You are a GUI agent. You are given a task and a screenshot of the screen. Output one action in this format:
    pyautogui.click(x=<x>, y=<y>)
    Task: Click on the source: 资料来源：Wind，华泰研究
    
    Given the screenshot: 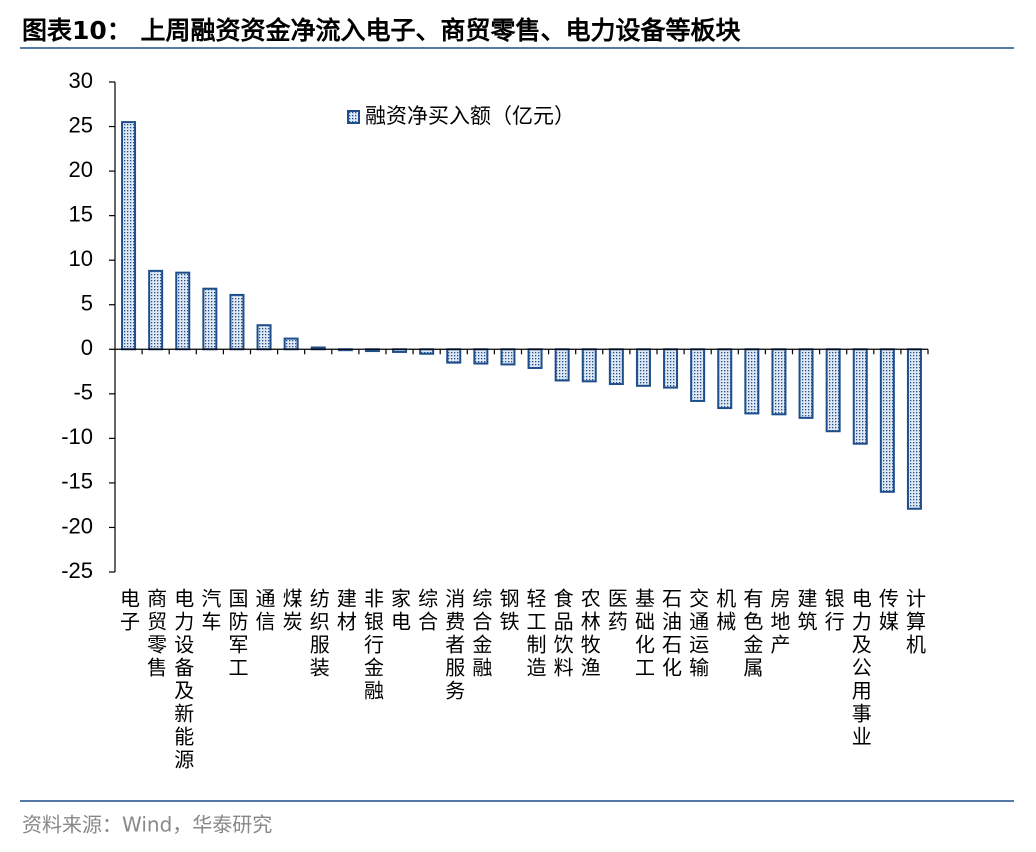 What is the action you would take?
    pyautogui.click(x=147, y=825)
    